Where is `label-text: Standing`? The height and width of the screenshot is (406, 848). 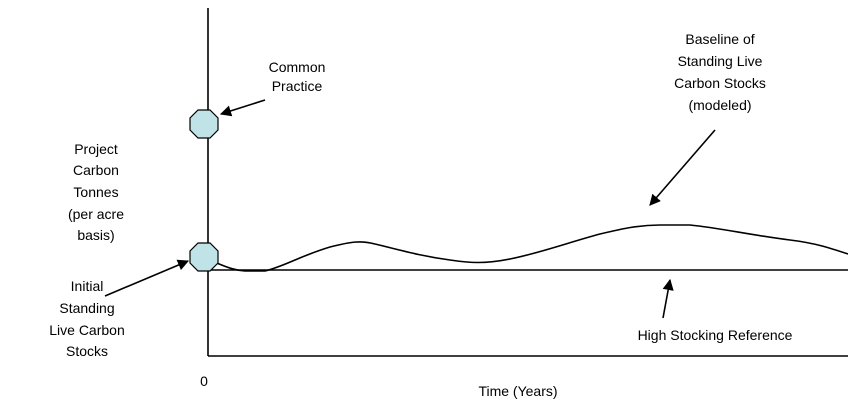
label-text: Standing is located at coordinates (86, 308).